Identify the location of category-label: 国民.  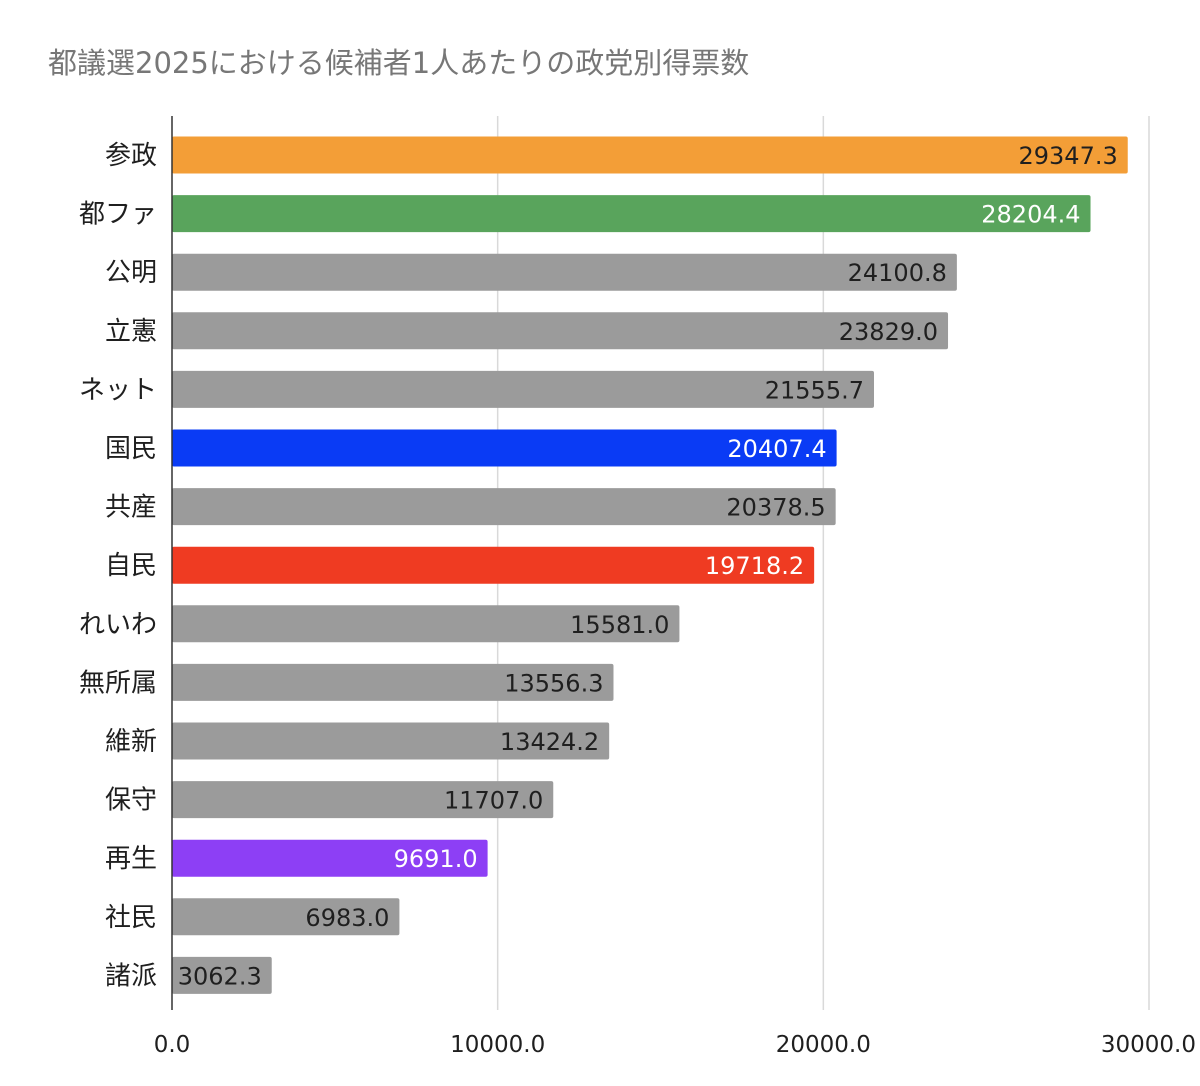
(131, 449).